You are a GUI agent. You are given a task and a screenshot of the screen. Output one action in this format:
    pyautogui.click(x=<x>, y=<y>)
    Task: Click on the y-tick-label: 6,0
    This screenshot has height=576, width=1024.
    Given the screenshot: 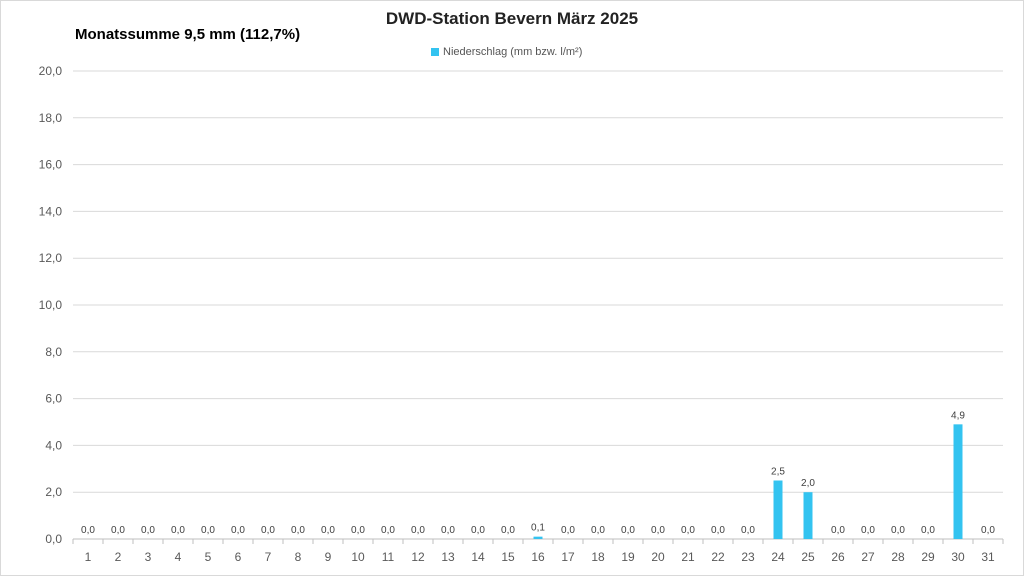 What is the action you would take?
    pyautogui.click(x=53, y=399)
    